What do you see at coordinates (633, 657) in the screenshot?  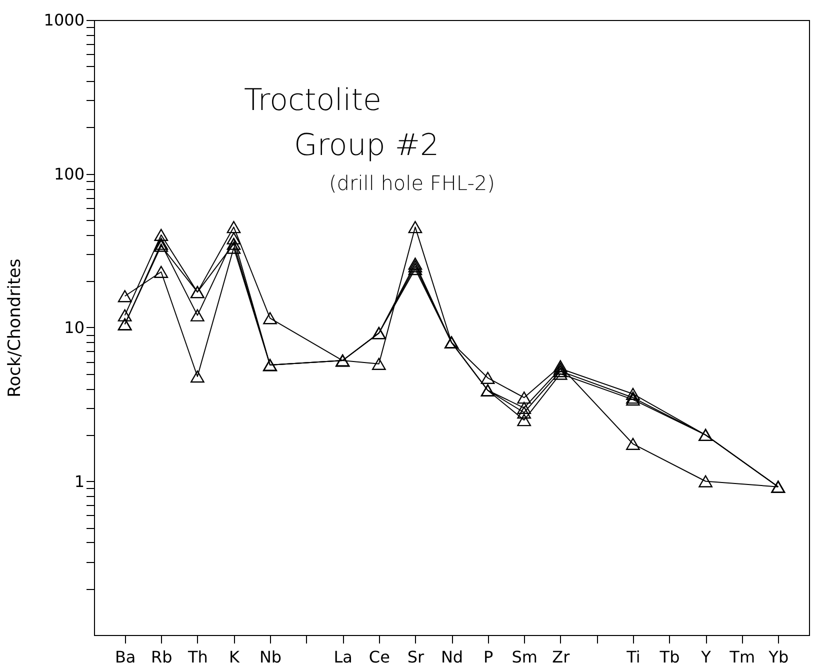 I see `x-tick-label: Ti` at bounding box center [633, 657].